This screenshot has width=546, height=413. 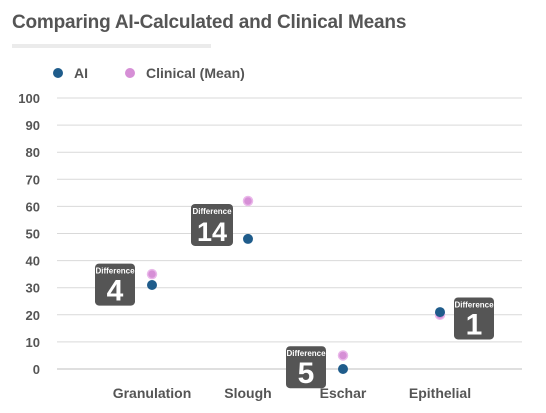 What do you see at coordinates (152, 274) in the screenshot?
I see `clinical-point-granulation` at bounding box center [152, 274].